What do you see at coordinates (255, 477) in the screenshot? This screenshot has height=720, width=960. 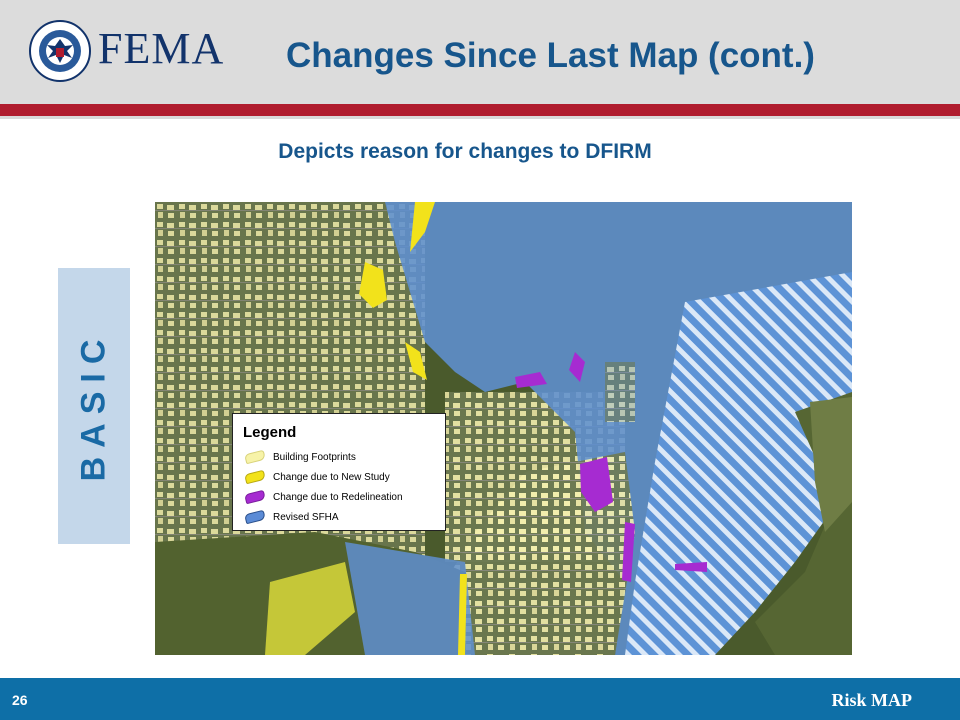 I see `new-study-swatch-icon` at bounding box center [255, 477].